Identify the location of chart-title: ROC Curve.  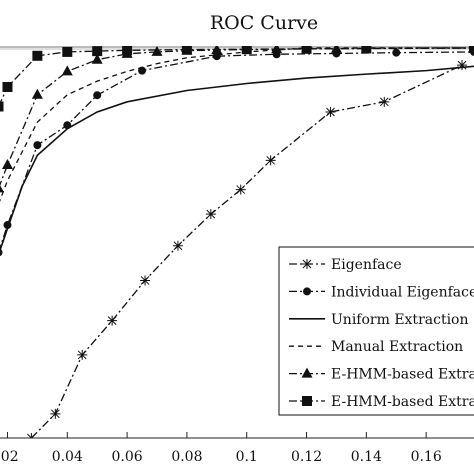
(264, 23).